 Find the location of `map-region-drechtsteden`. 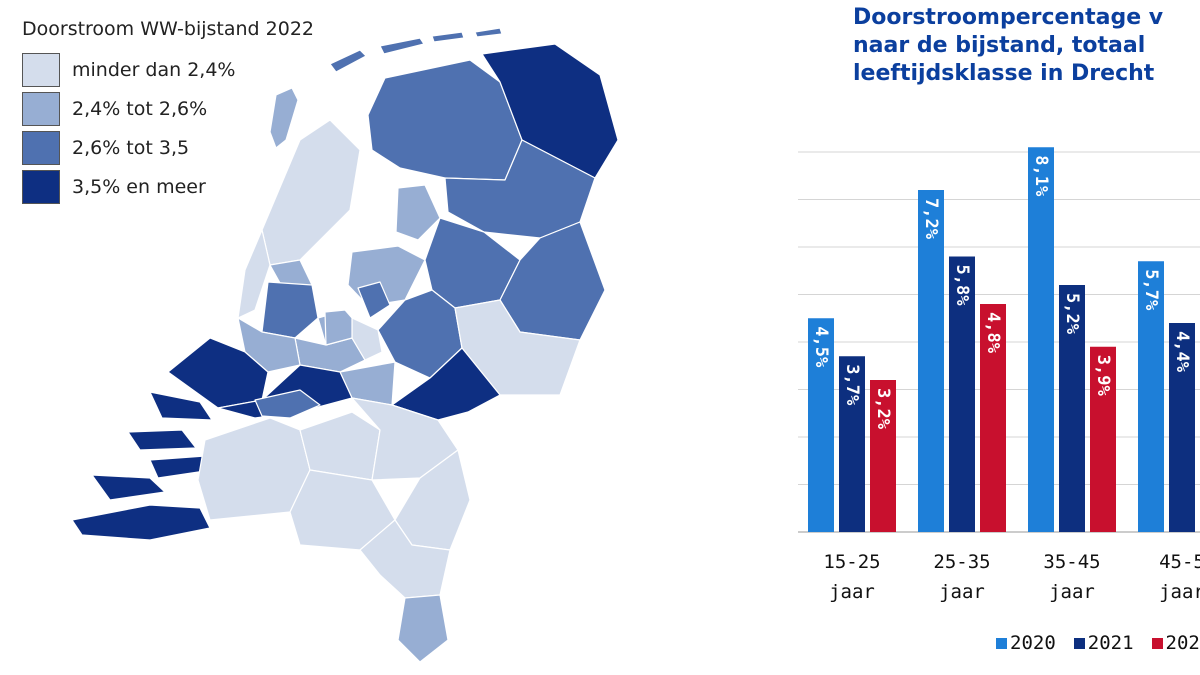

map-region-drechtsteden is located at coordinates (287, 404).